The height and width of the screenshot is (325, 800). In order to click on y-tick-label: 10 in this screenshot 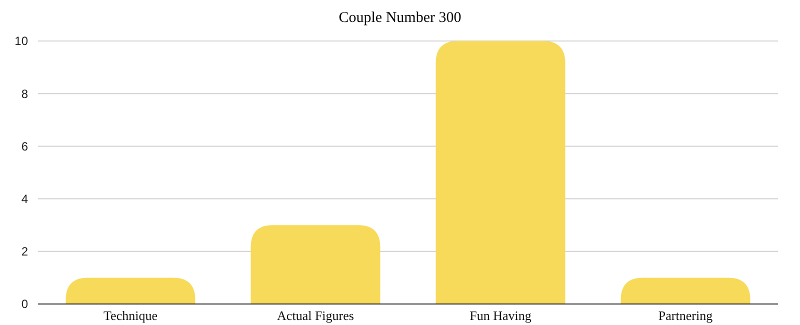, I will do `click(21, 41)`.